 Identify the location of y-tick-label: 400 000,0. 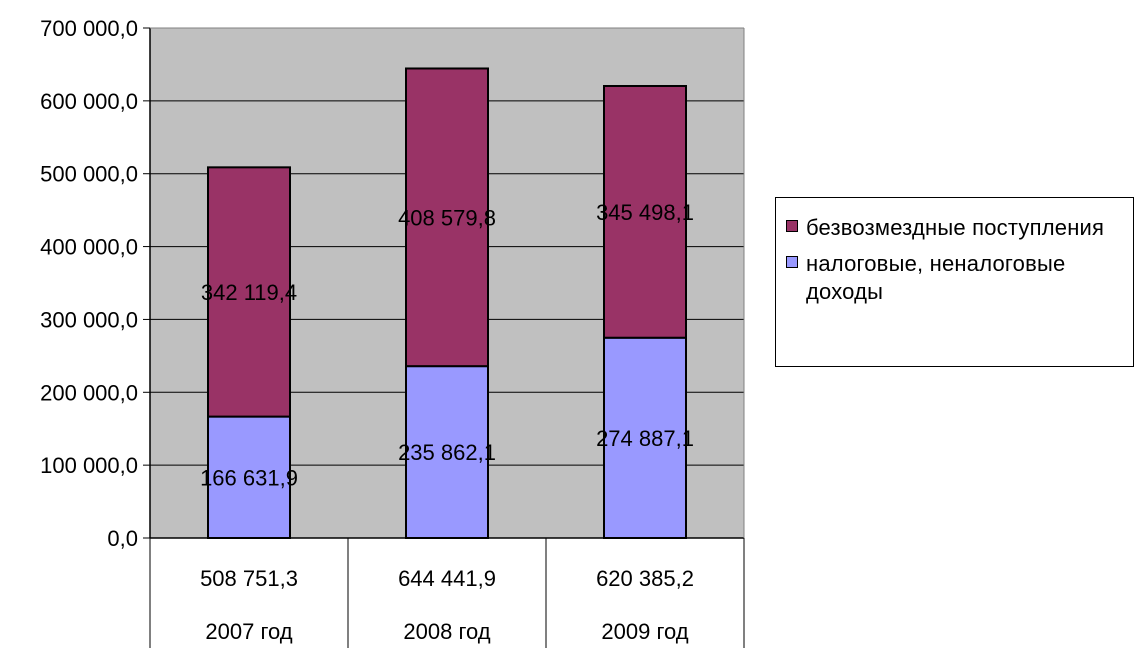
(89, 247).